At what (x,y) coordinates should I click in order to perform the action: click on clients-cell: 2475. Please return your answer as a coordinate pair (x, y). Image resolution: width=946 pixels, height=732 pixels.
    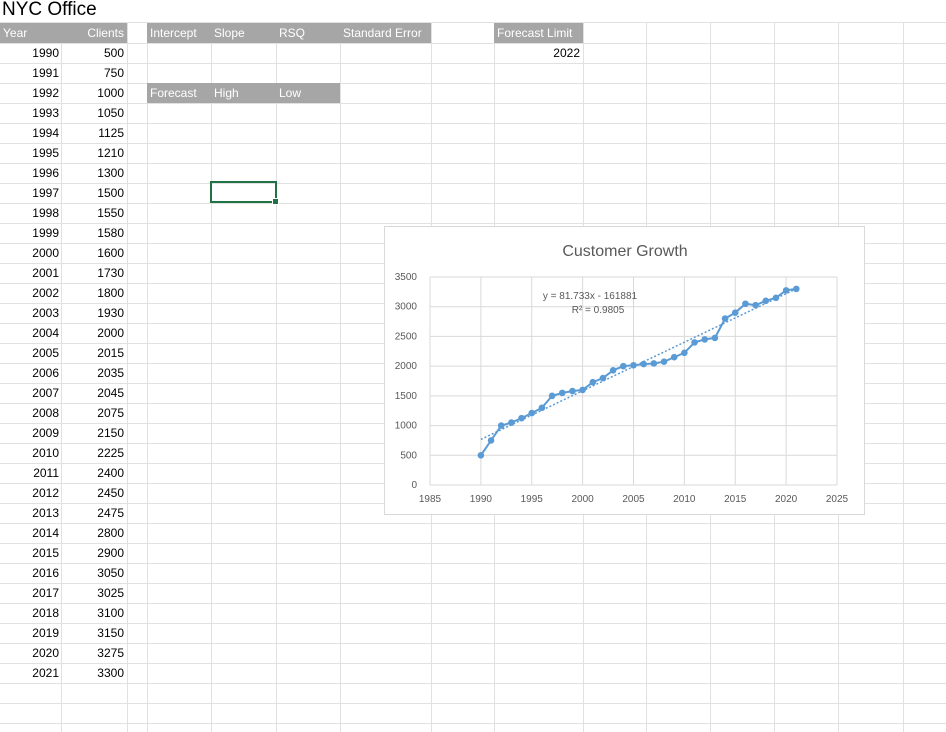
    Looking at the image, I should click on (110, 513).